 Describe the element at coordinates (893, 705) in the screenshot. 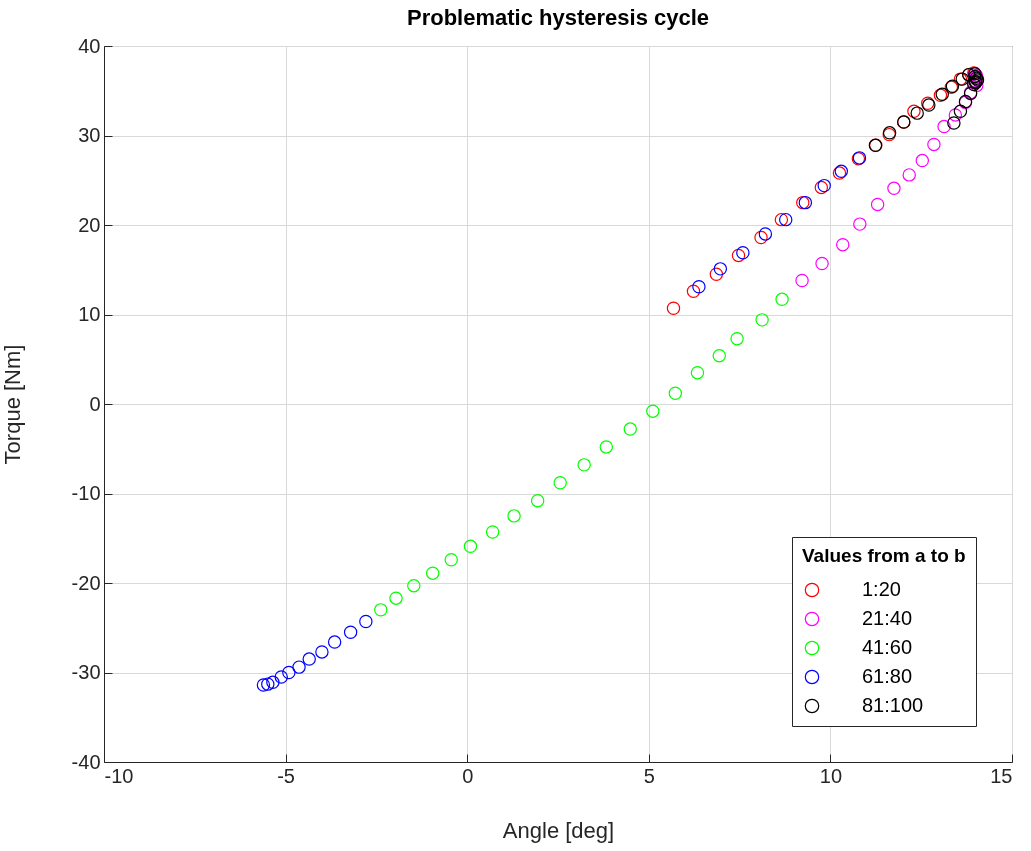

I see `legend-label: 81:100` at that location.